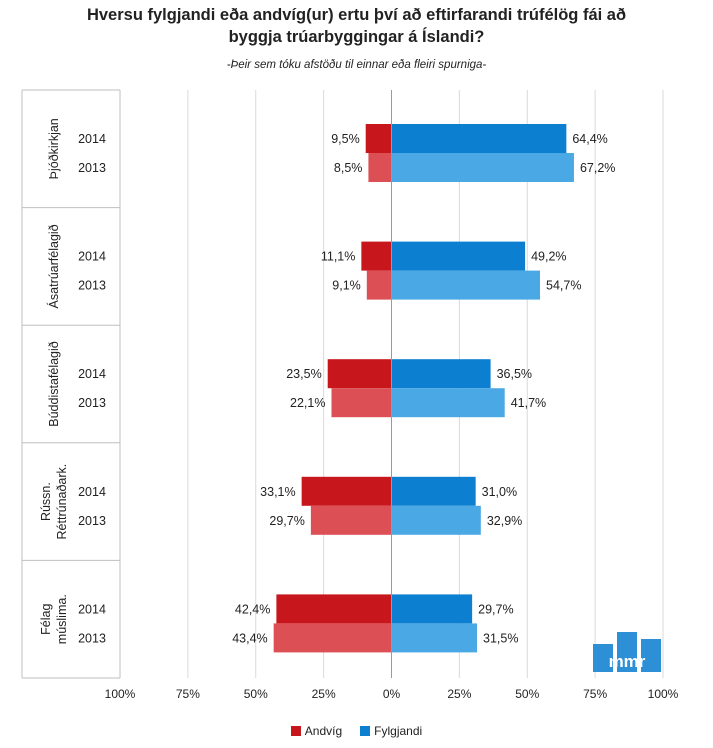 The image size is (713, 748). I want to click on x-tick-label: 0%, so click(392, 694).